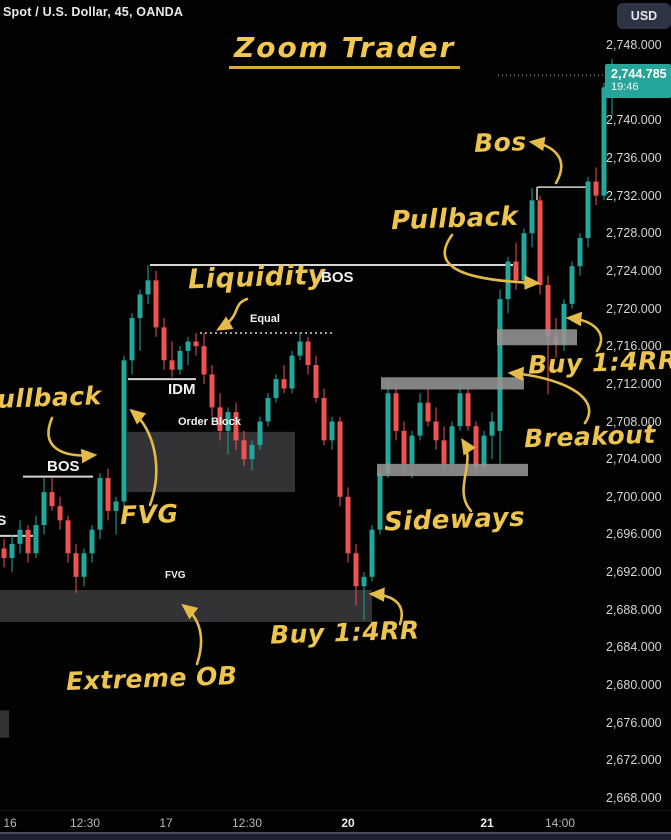 This screenshot has width=671, height=840. What do you see at coordinates (634, 421) in the screenshot?
I see `price-tick: 2,708.000` at bounding box center [634, 421].